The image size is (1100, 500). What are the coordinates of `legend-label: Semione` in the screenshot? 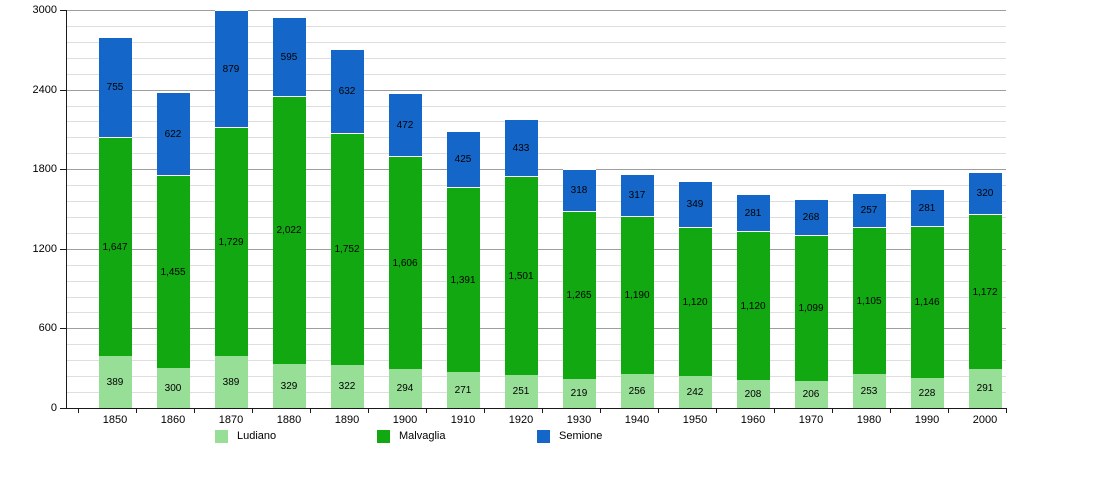 It's located at (581, 436).